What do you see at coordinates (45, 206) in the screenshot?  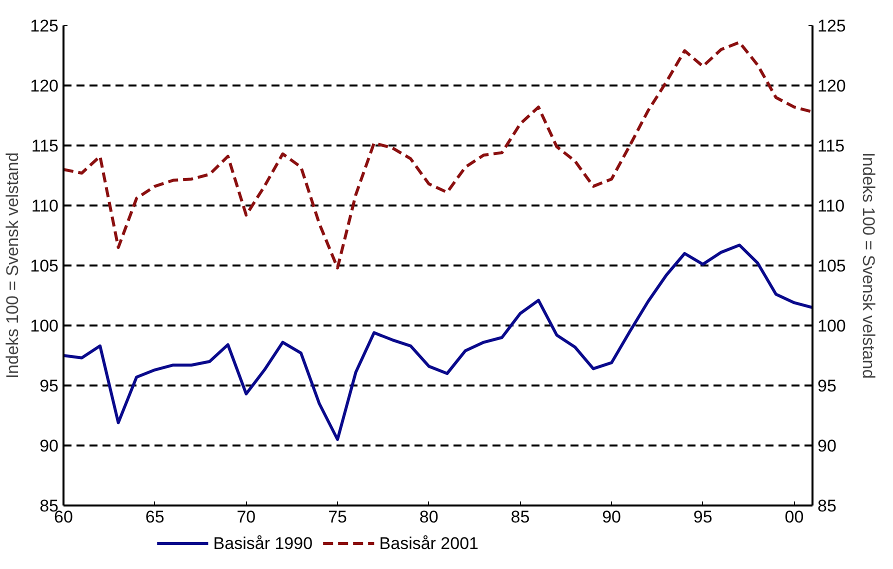 I see `y-tick-label: 110` at bounding box center [45, 206].